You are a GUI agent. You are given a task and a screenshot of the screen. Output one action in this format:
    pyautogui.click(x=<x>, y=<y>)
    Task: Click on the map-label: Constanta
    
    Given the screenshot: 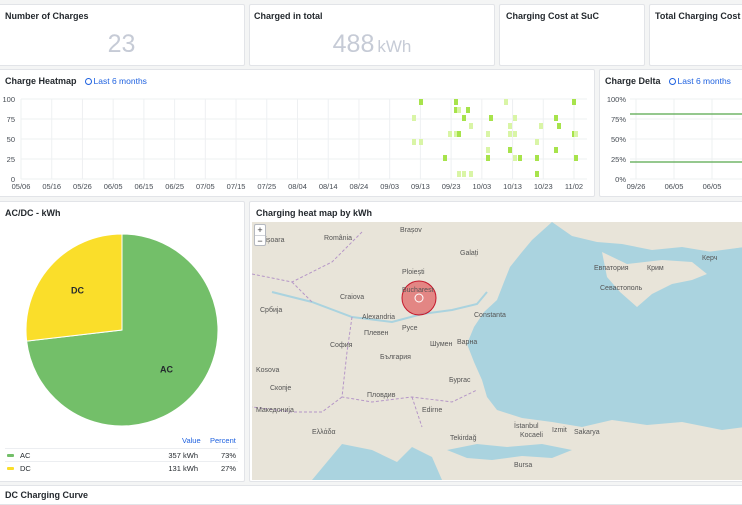 What is the action you would take?
    pyautogui.click(x=490, y=315)
    